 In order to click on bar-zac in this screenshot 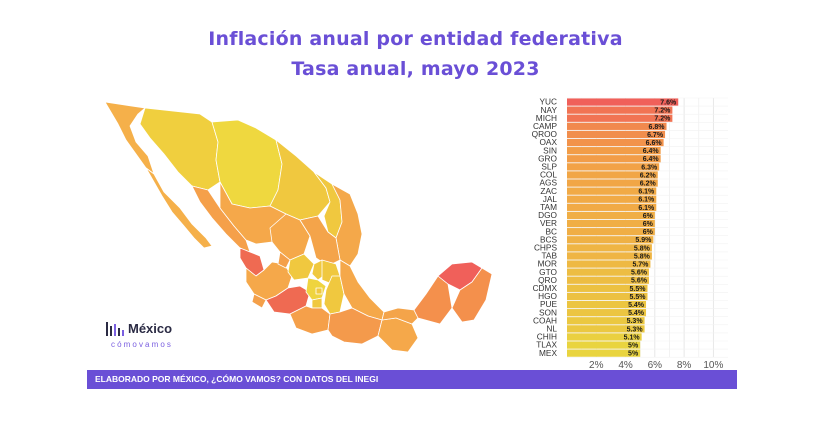, I will do `click(612, 191)`.